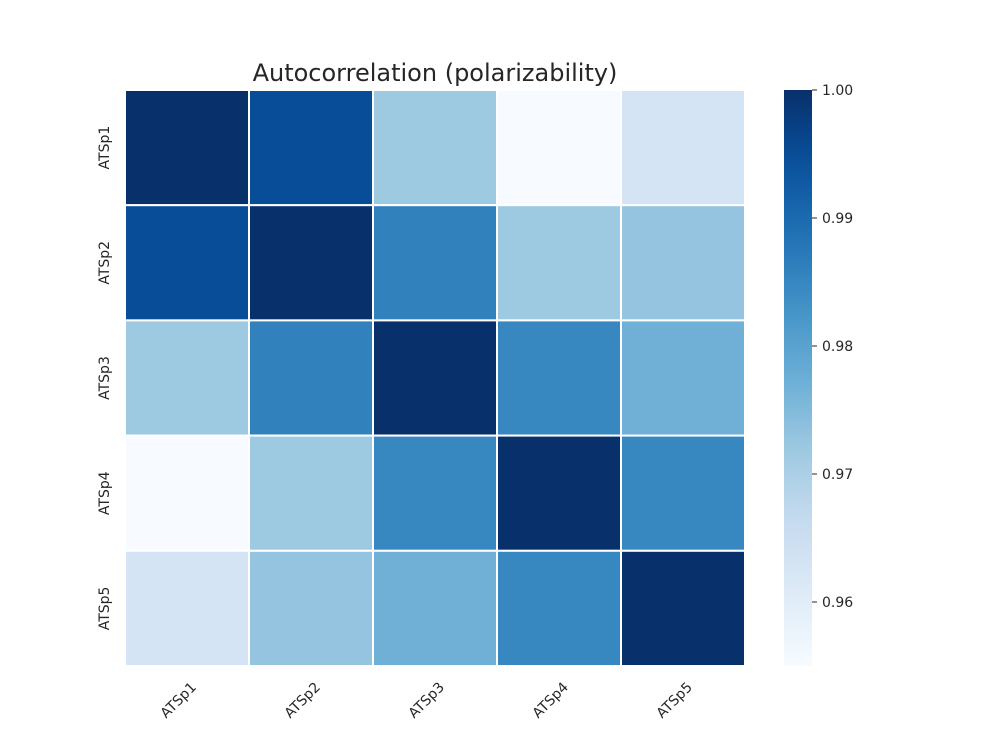  Describe the element at coordinates (837, 603) in the screenshot. I see `colorbar-tick-label-1: 0.96` at that location.